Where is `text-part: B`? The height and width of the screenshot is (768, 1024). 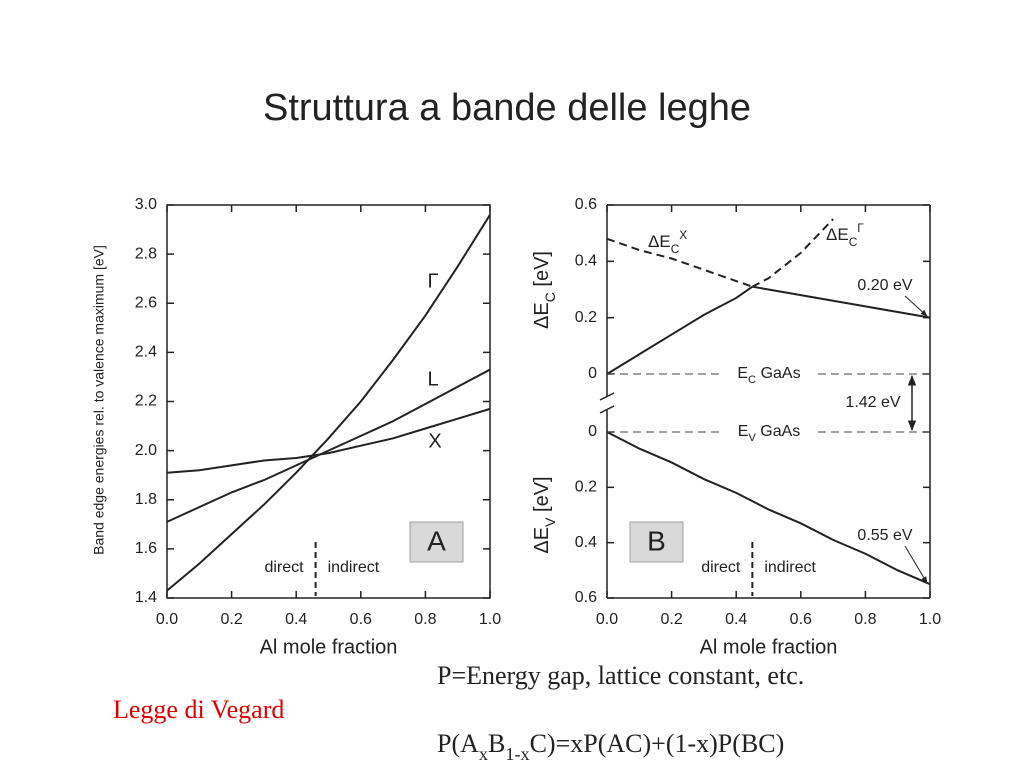 text-part: B is located at coordinates (496, 743).